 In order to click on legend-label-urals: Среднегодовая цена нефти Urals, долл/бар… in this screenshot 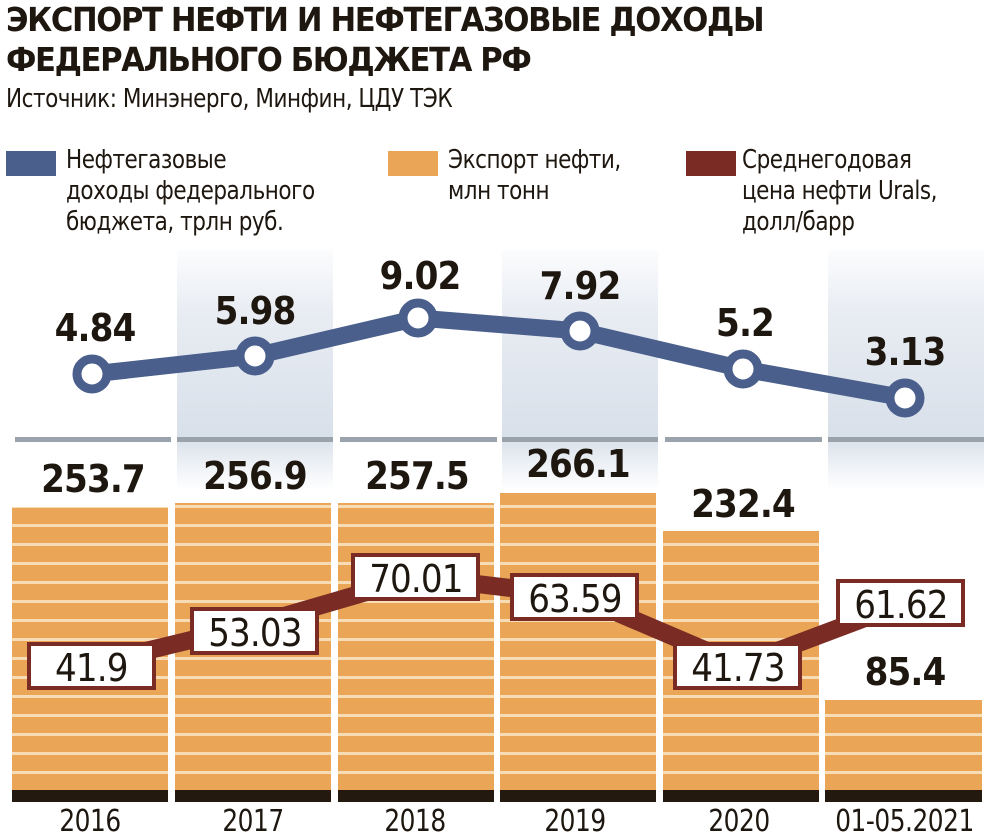, I will do `click(840, 191)`.